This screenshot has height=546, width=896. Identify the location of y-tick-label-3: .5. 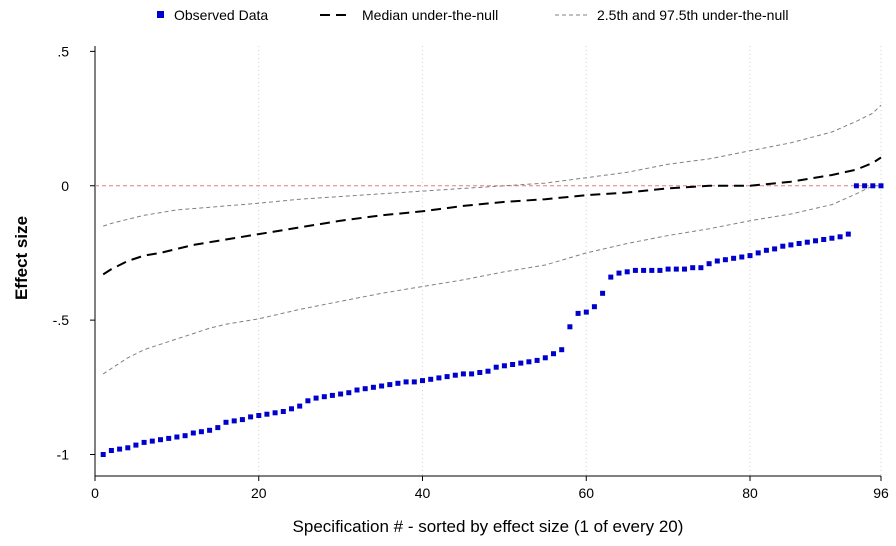
(63, 51).